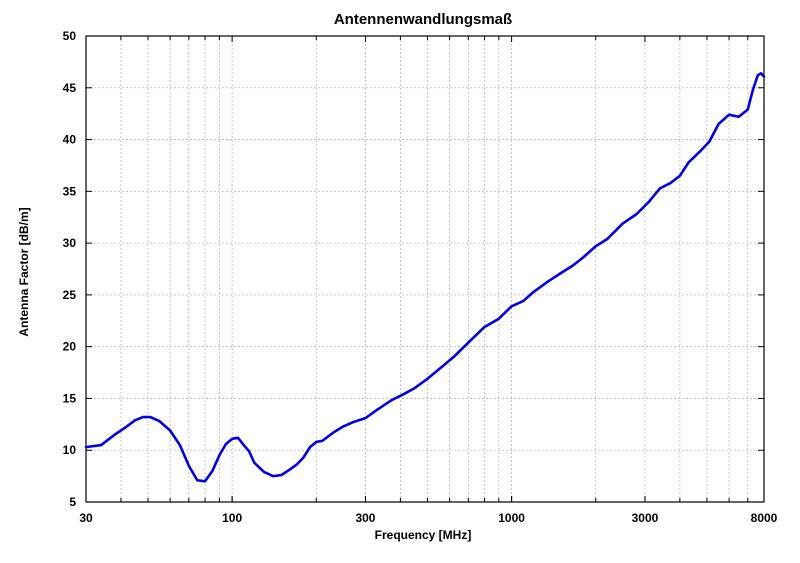 The width and height of the screenshot is (800, 563). What do you see at coordinates (232, 518) in the screenshot?
I see `x-tick-label: 100` at bounding box center [232, 518].